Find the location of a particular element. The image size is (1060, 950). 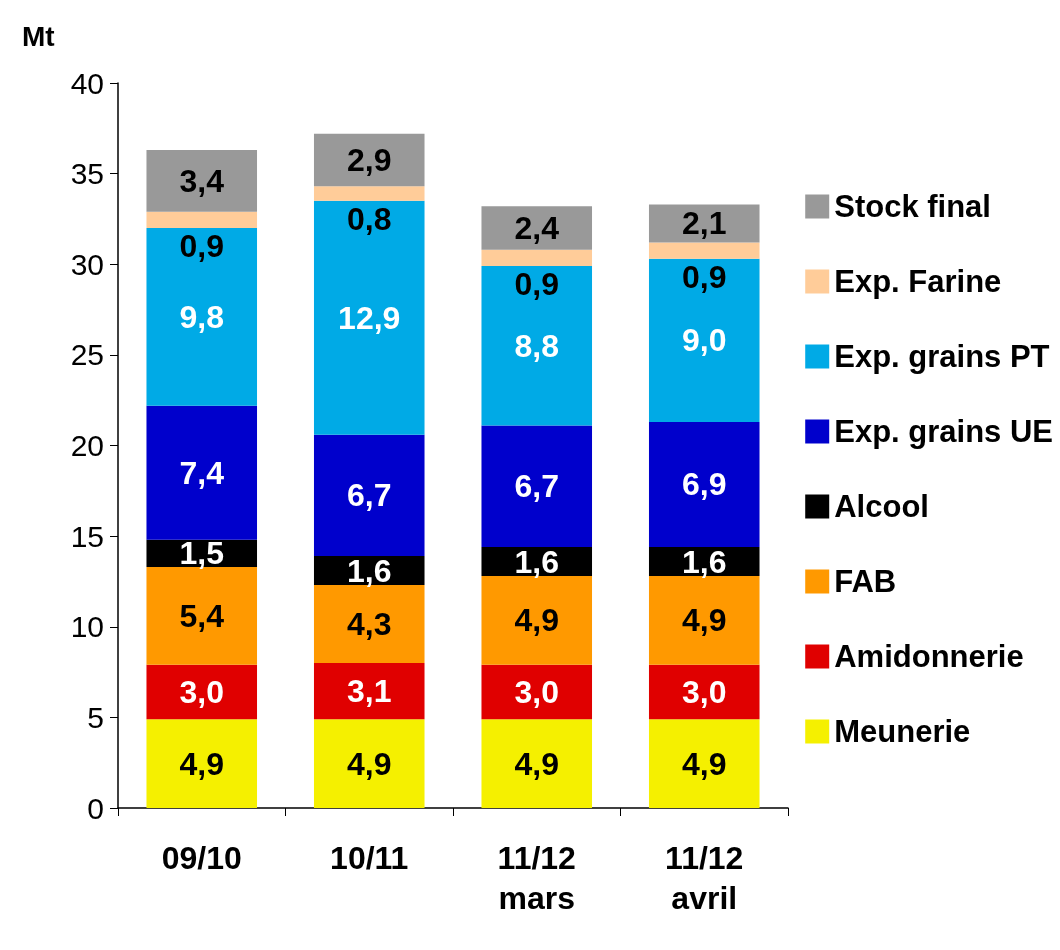

legend-label: Stock final is located at coordinates (912, 206).